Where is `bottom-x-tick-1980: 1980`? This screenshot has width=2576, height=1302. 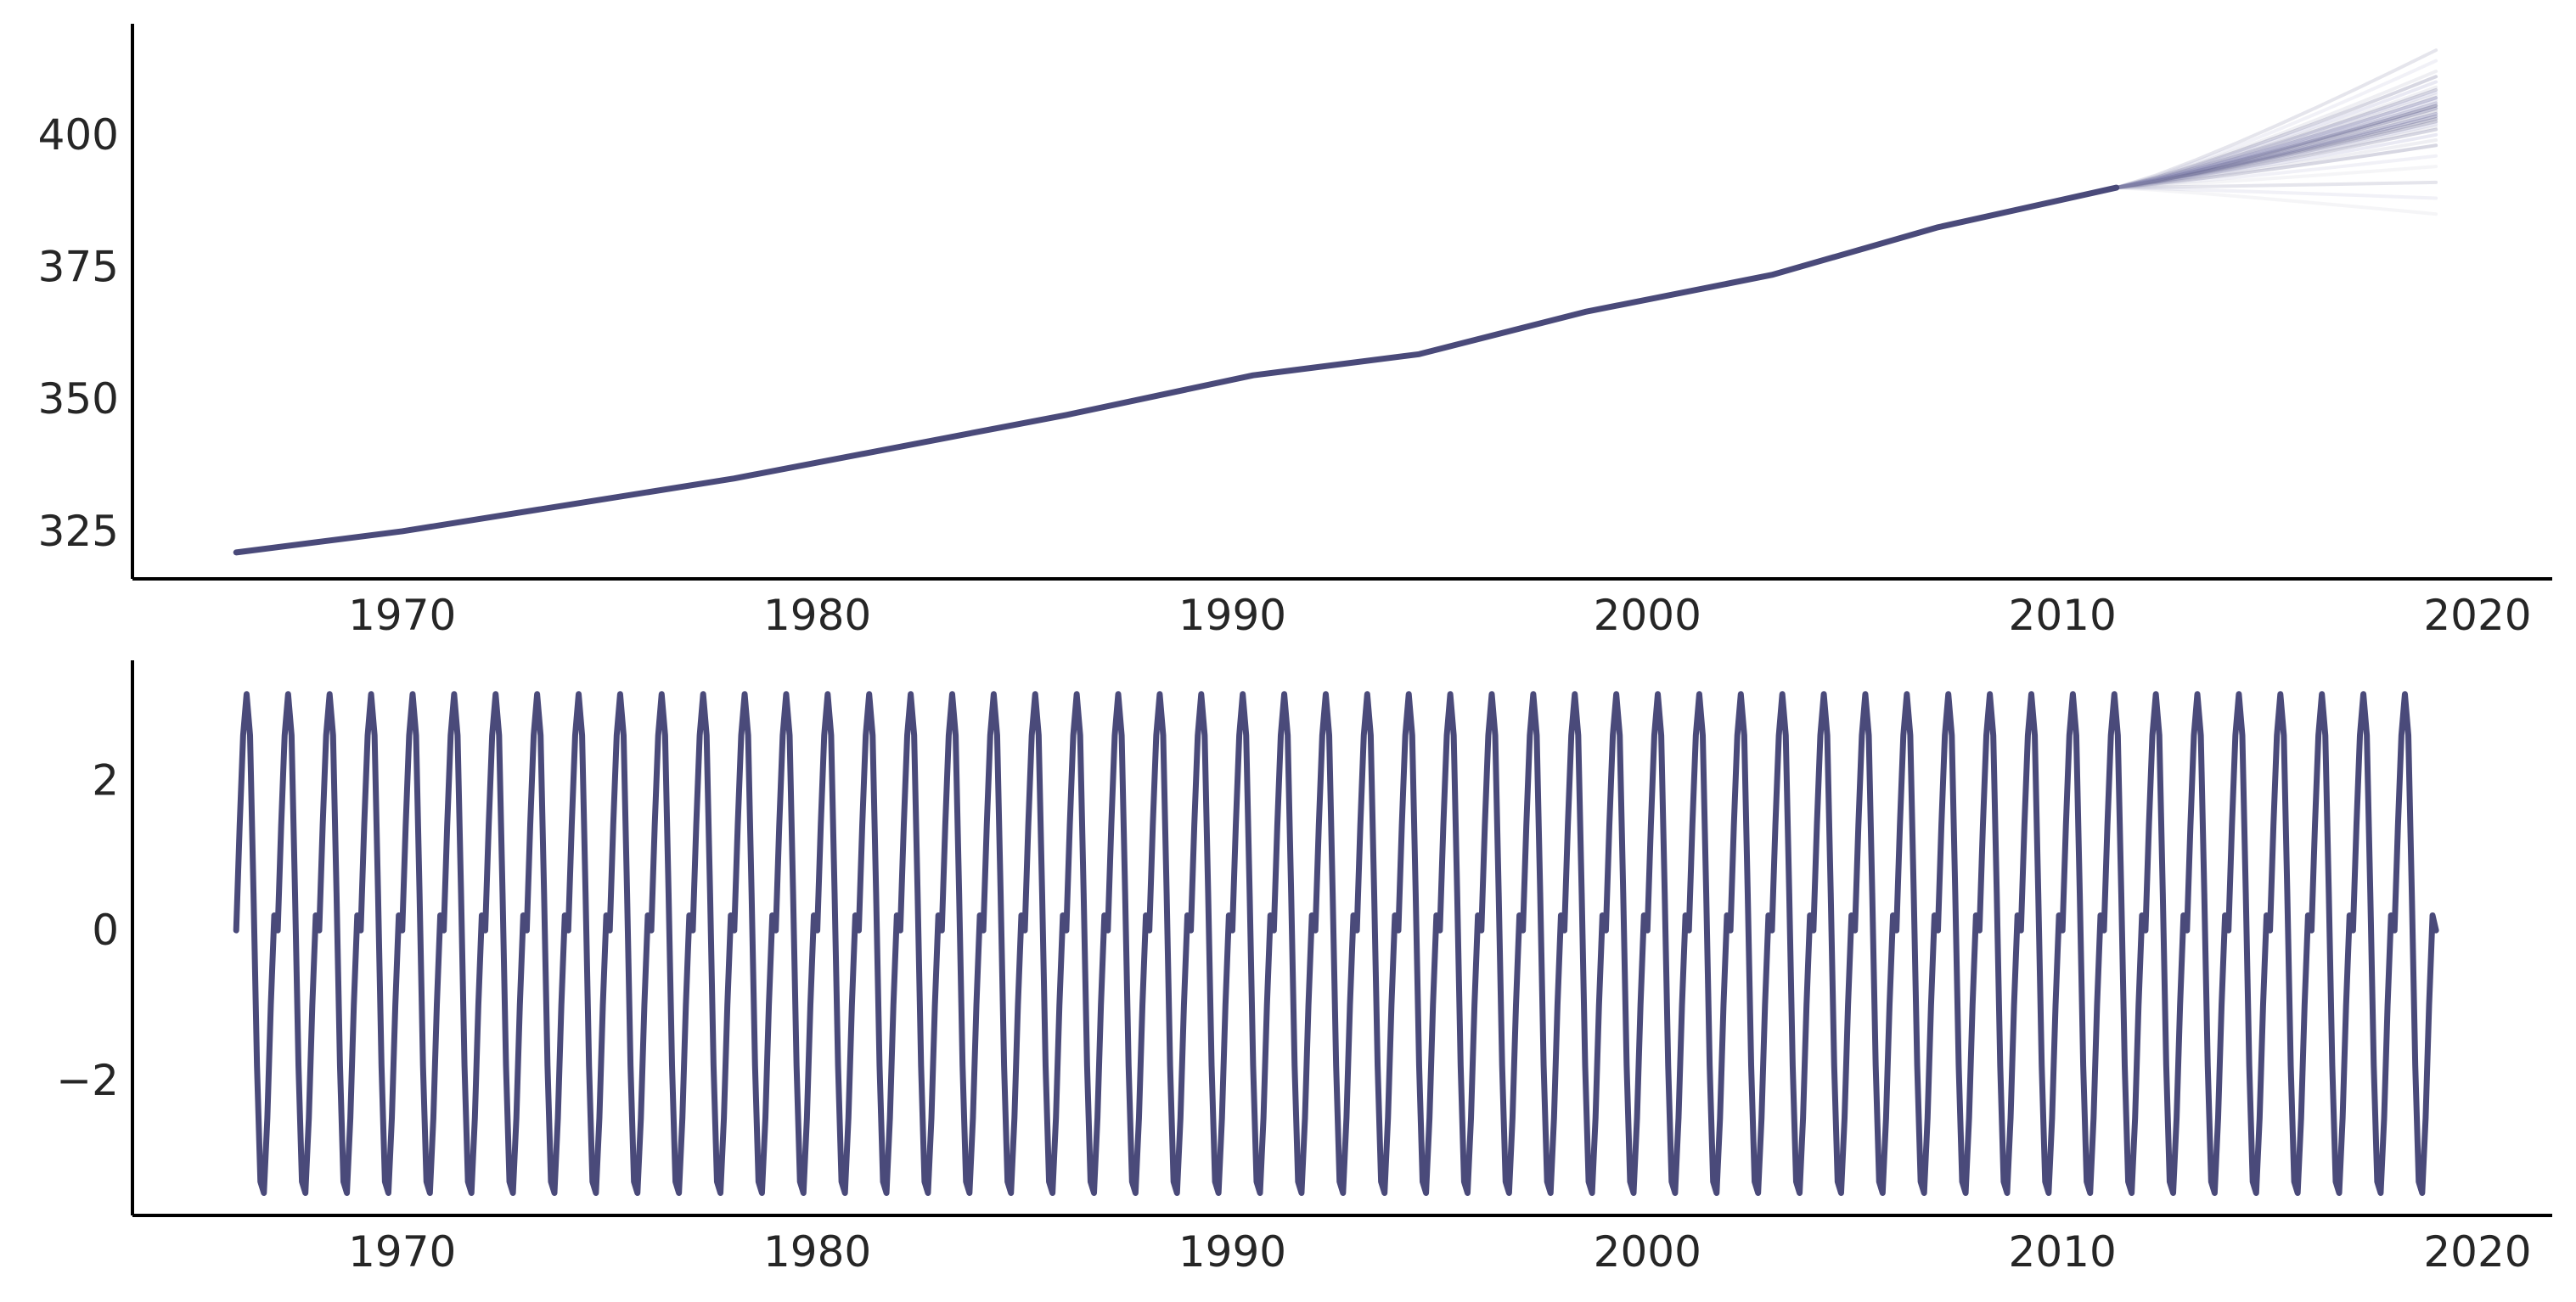 bottom-x-tick-1980: 1980 is located at coordinates (817, 1252).